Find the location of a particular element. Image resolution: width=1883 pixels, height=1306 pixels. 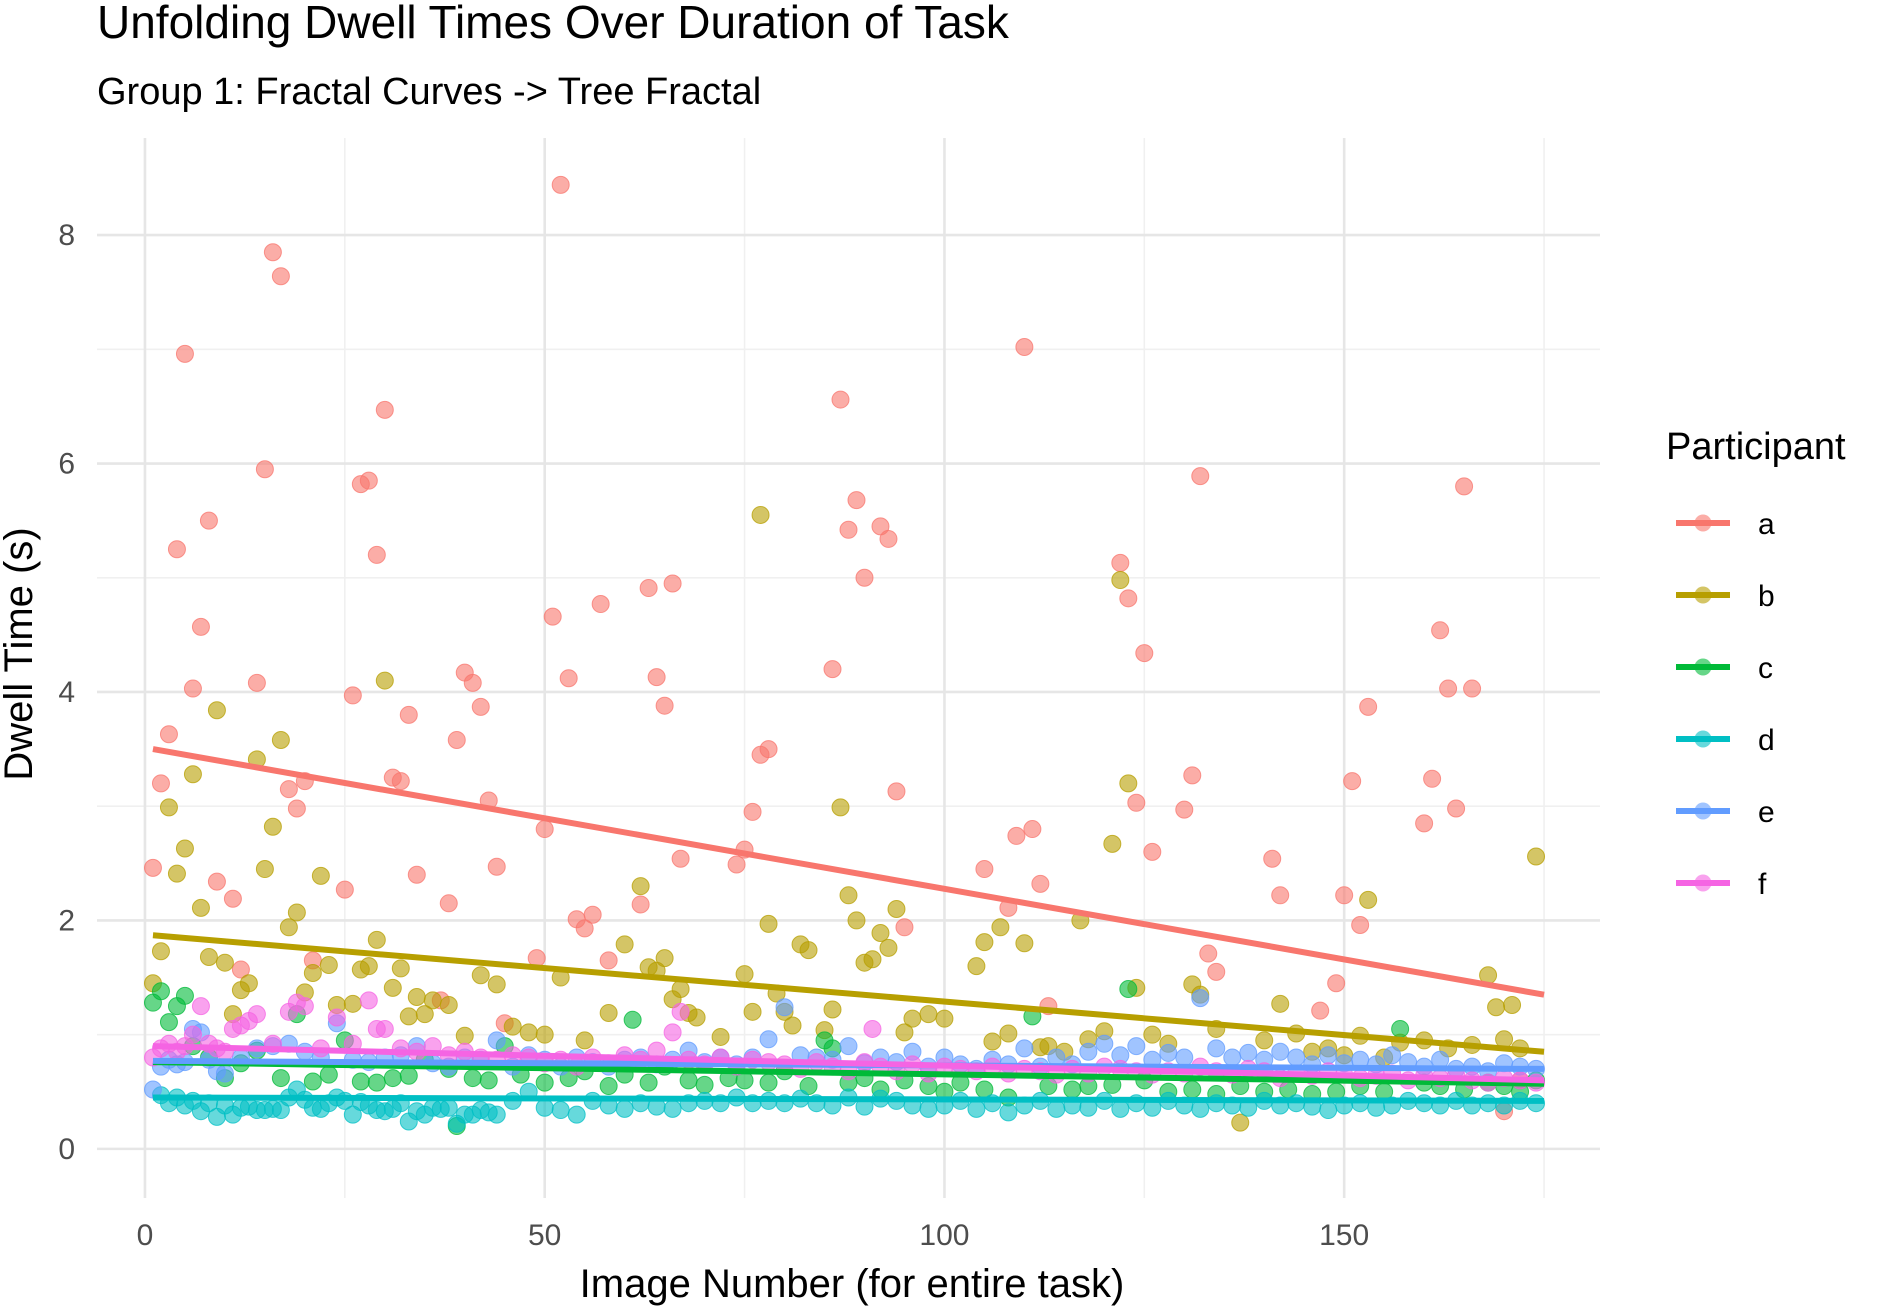

x-axis-title: Image Number (for entire task) is located at coordinates (852, 1284).